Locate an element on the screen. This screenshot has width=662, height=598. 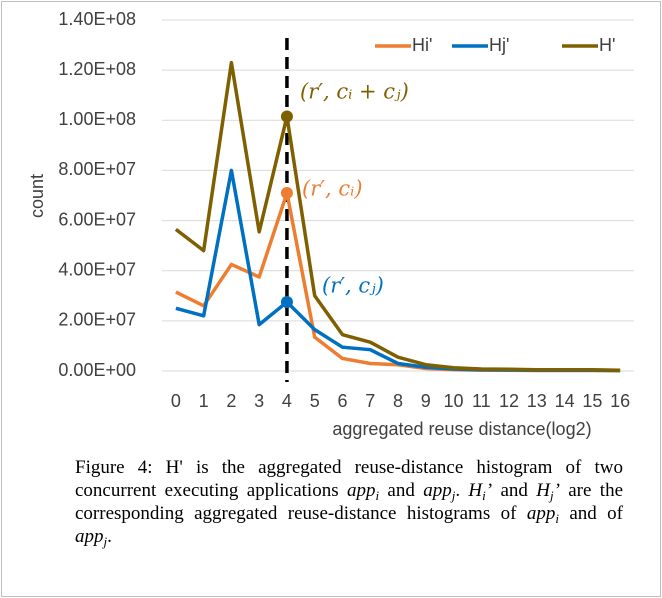
x-tick-label: 15 is located at coordinates (592, 401).